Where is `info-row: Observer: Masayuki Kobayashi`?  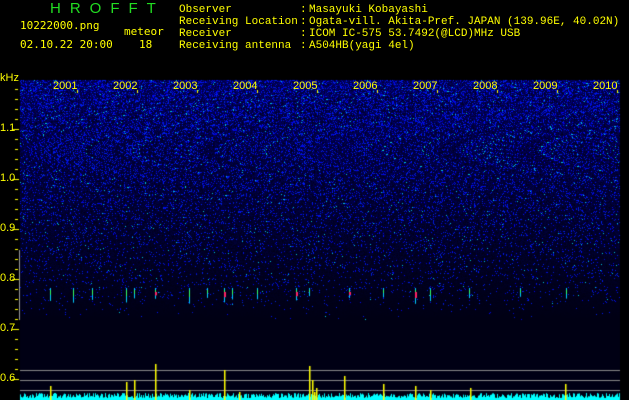
info-row: Observer: Masayuki Kobayashi is located at coordinates (399, 10).